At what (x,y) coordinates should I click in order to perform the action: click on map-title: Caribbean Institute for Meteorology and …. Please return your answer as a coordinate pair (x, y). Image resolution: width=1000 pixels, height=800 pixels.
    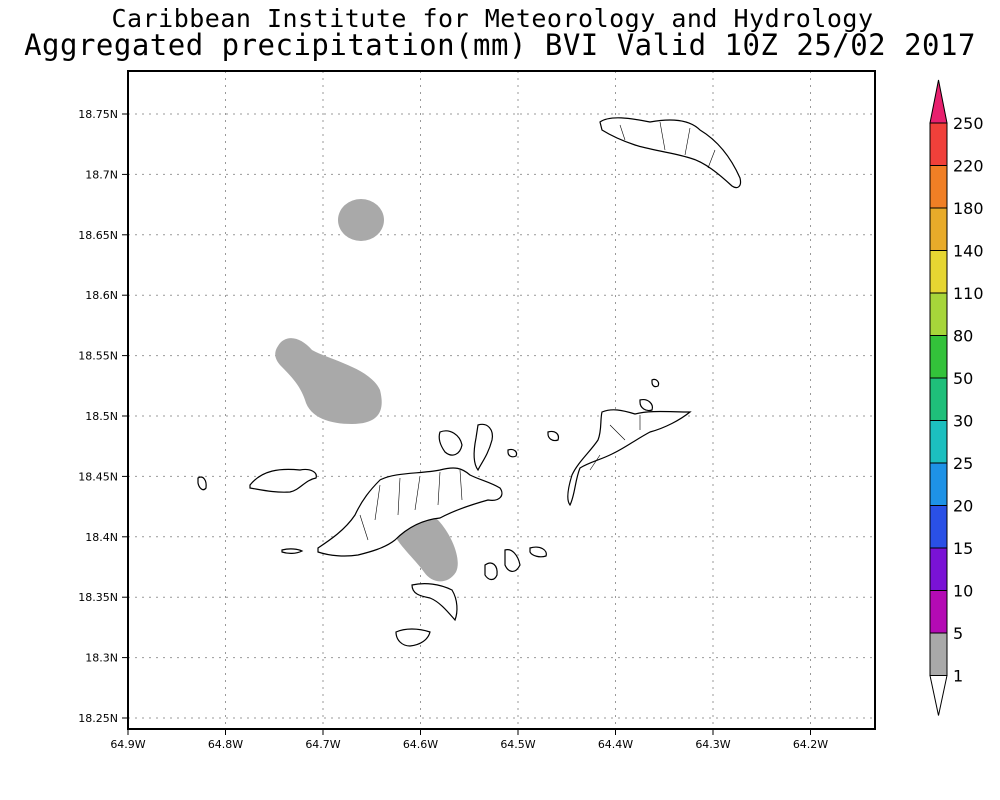
    Looking at the image, I should click on (492, 18).